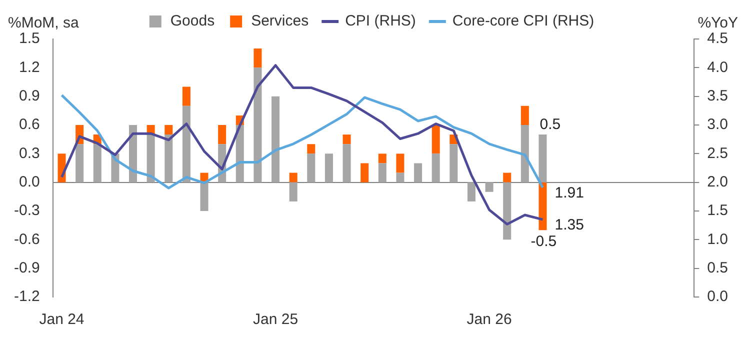 The width and height of the screenshot is (744, 347). What do you see at coordinates (27, 239) in the screenshot?
I see `y-tick-label: -0.6` at bounding box center [27, 239].